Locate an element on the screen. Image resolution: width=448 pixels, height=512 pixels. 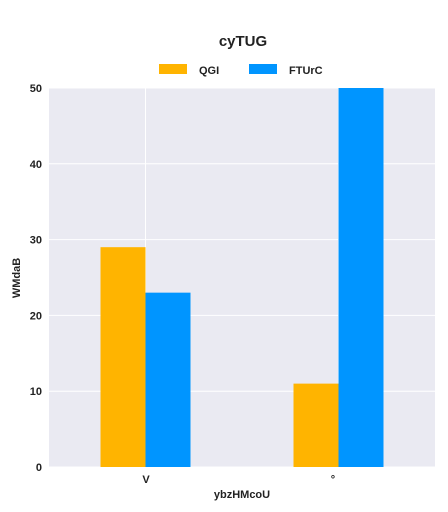
x-axis-label: ybzHMcoU is located at coordinates (242, 495).